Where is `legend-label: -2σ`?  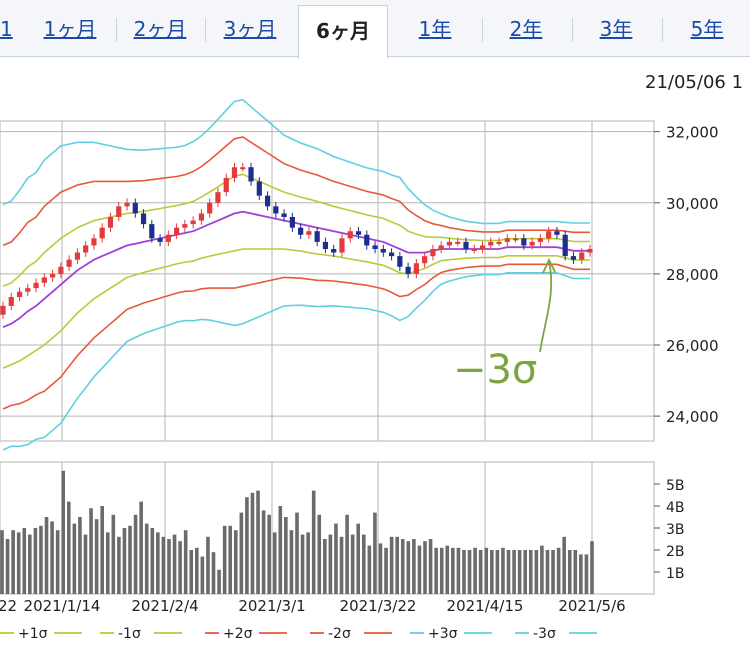
legend-label: -2σ is located at coordinates (339, 634).